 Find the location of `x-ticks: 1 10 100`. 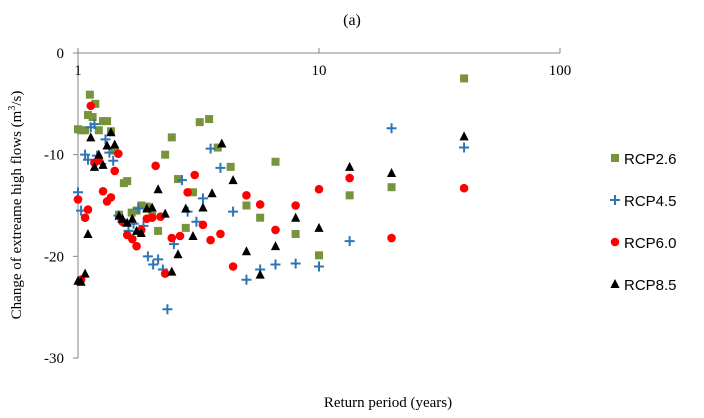

x-ticks: 1 10 100 is located at coordinates (322, 63).